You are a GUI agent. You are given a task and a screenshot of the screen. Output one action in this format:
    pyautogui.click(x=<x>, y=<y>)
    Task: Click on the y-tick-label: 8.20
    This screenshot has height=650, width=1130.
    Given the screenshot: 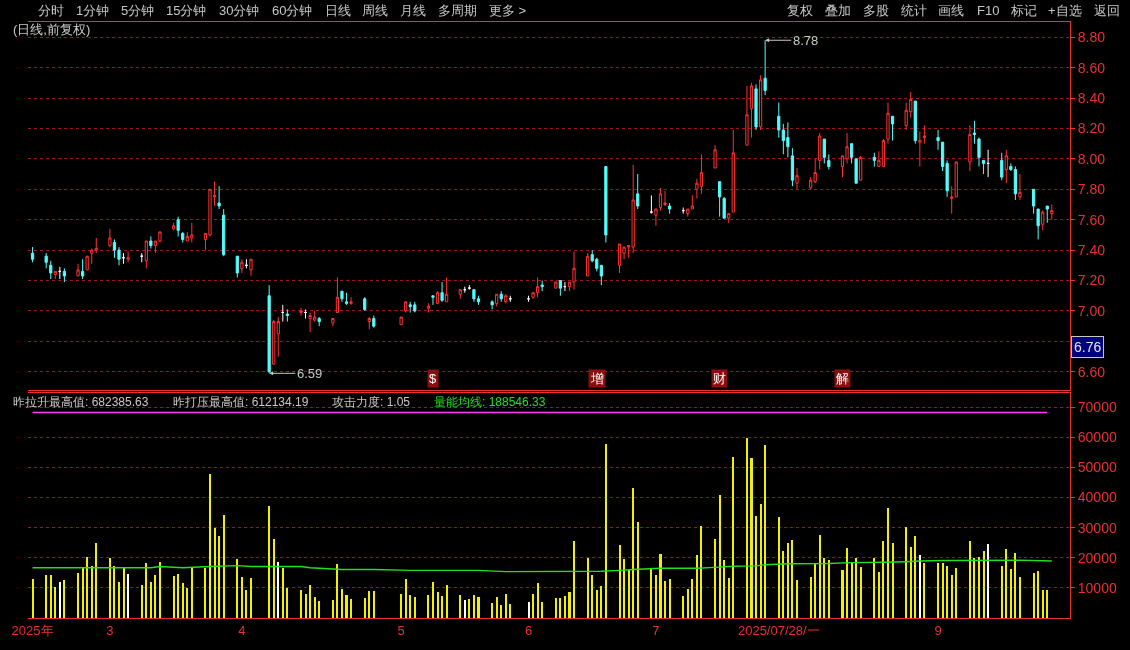 What is the action you would take?
    pyautogui.click(x=1091, y=128)
    